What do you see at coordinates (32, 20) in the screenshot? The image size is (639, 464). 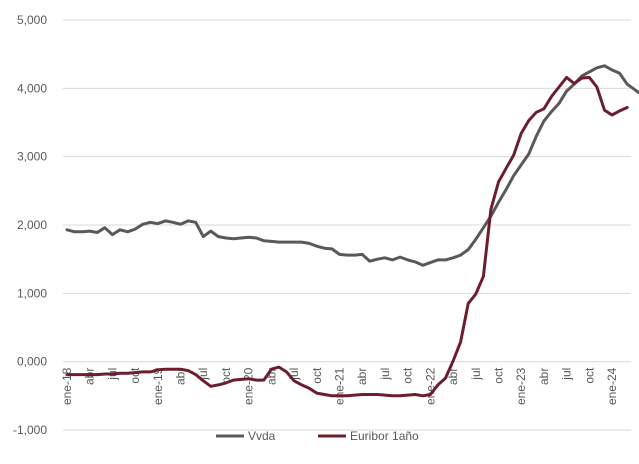 I see `y-tick-label: 5,000` at bounding box center [32, 20].